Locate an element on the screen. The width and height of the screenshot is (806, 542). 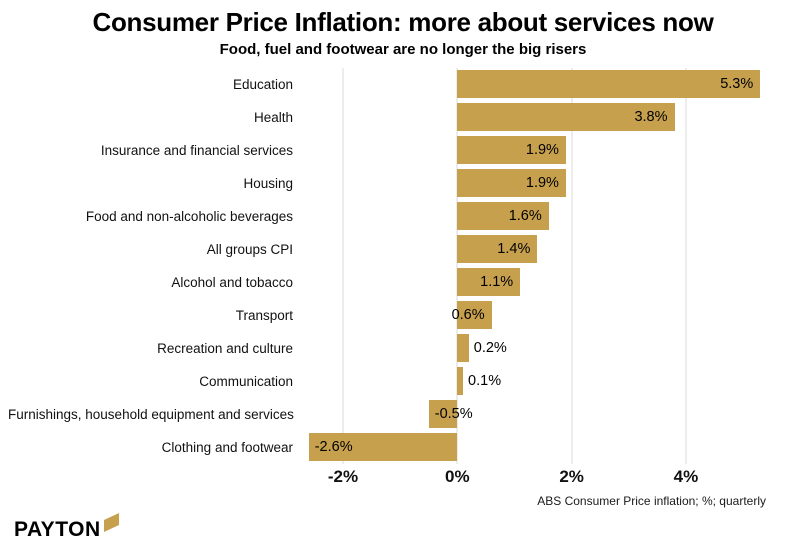
category-label: Education is located at coordinates (262, 84).